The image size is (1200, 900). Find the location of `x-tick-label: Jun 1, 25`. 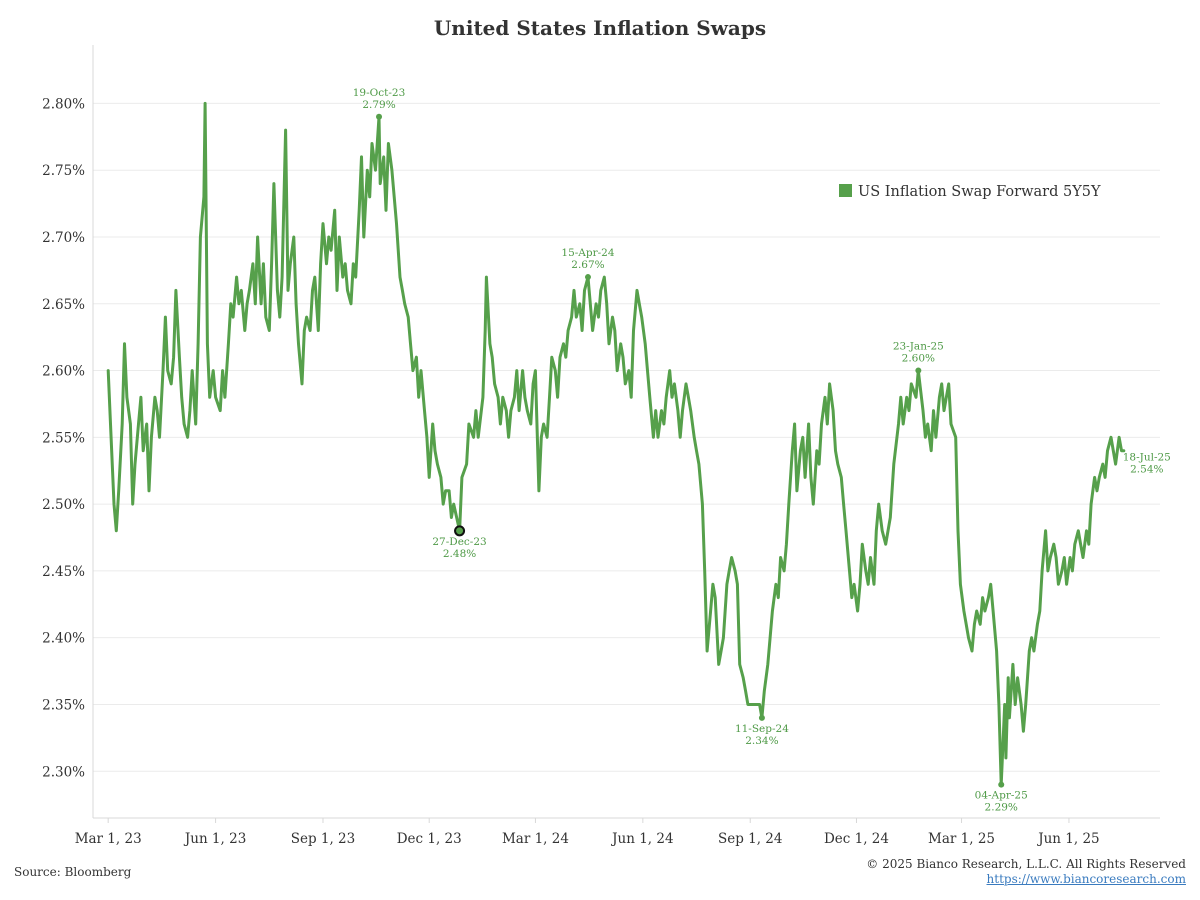

x-tick-label: Jun 1, 25 is located at coordinates (1067, 839).